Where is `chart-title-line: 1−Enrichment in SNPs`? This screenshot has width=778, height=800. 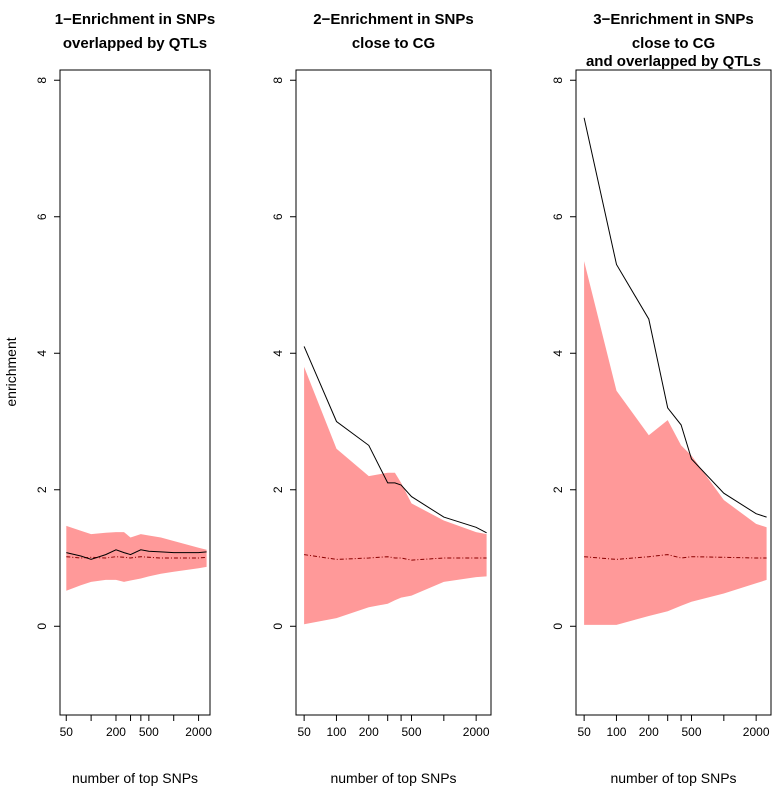 chart-title-line: 1−Enrichment in SNPs is located at coordinates (135, 19).